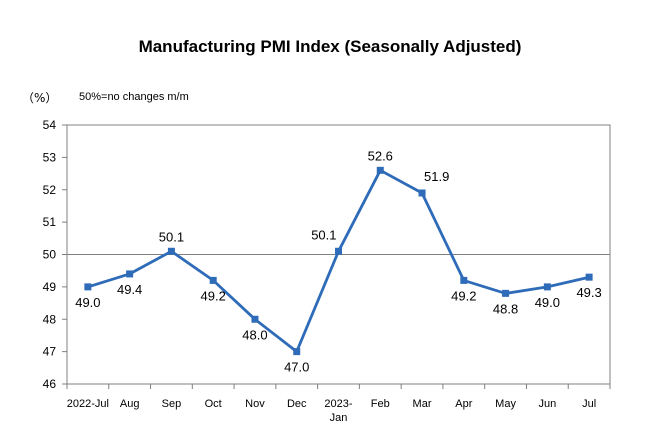 This screenshot has width=660, height=440. I want to click on y-tick-label: 54, so click(50, 125).